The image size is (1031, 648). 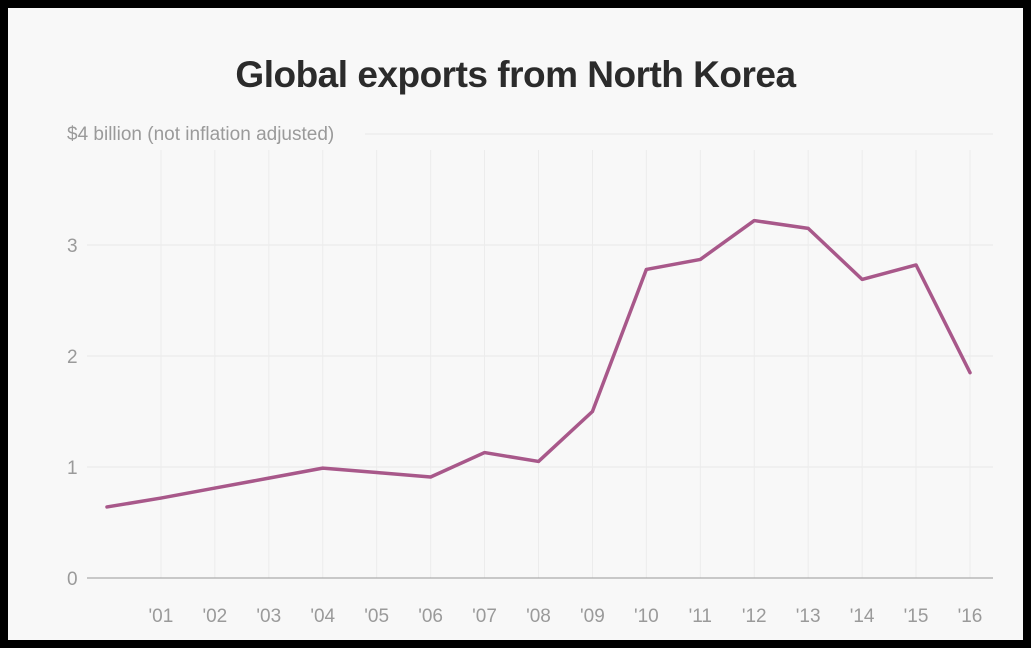 What do you see at coordinates (72, 468) in the screenshot?
I see `y-tick-label: 1` at bounding box center [72, 468].